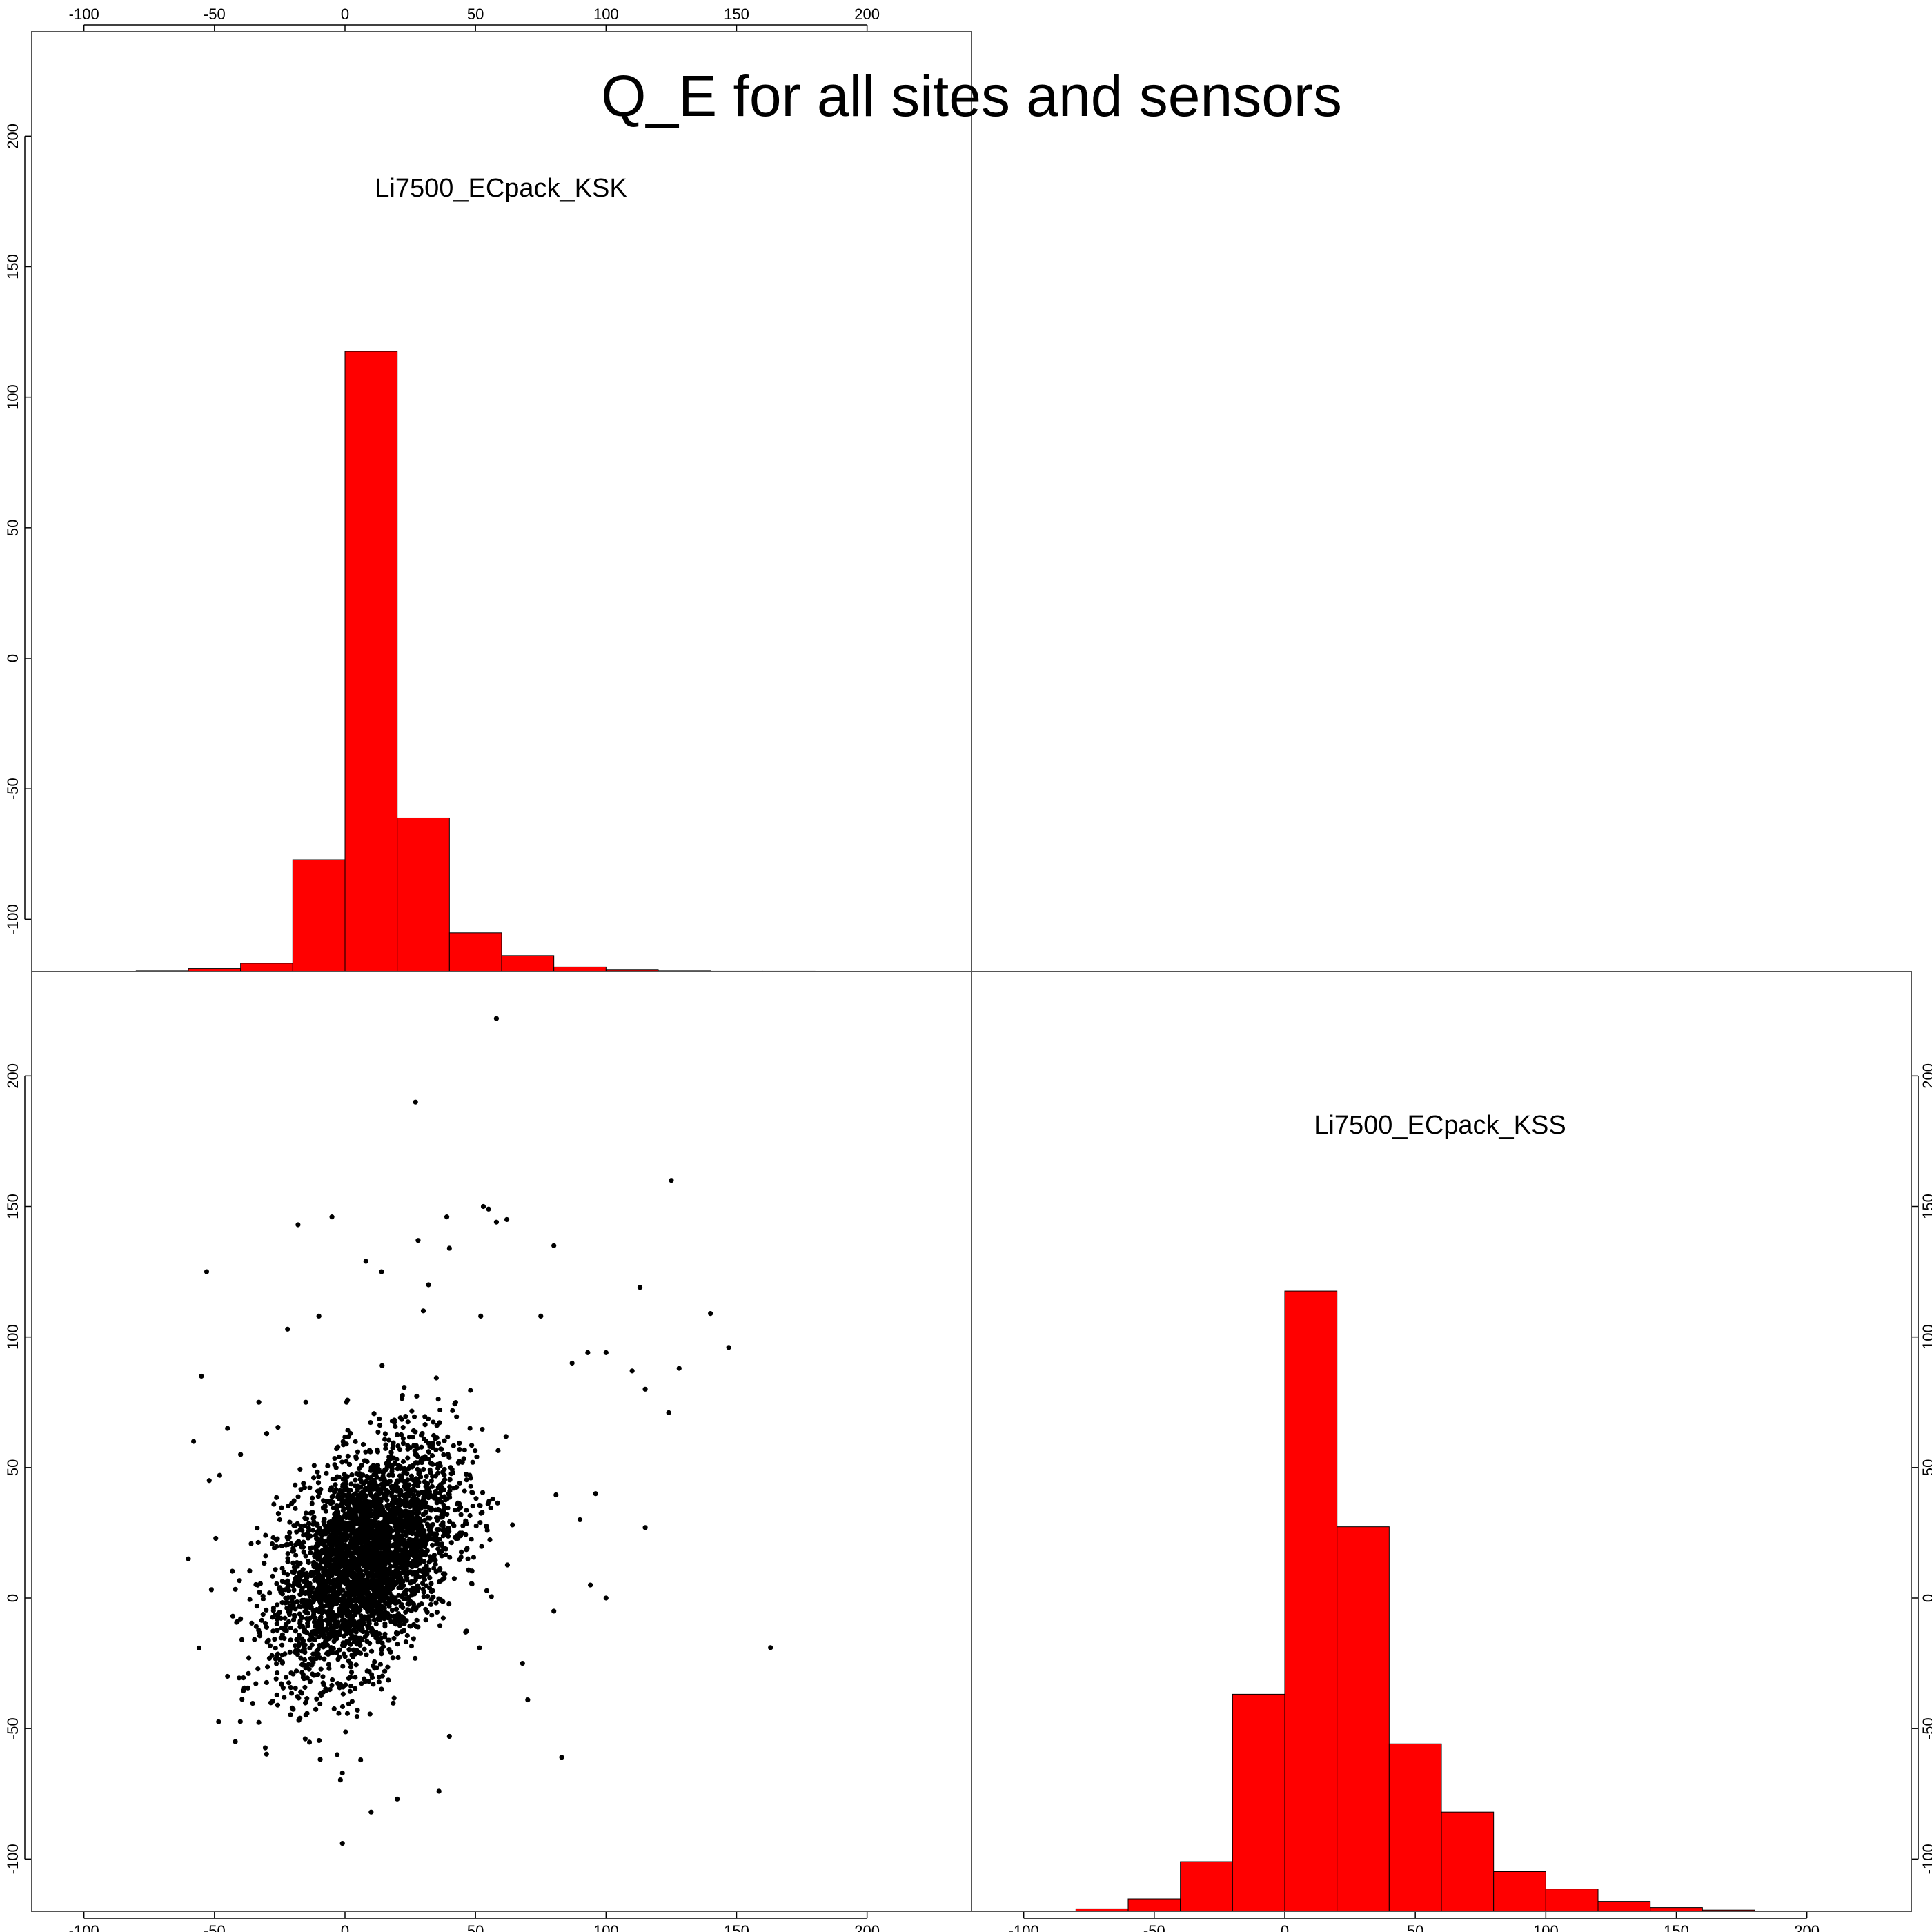  Describe the element at coordinates (12, 789) in the screenshot. I see `y-tick-label-ksk: -50` at that location.